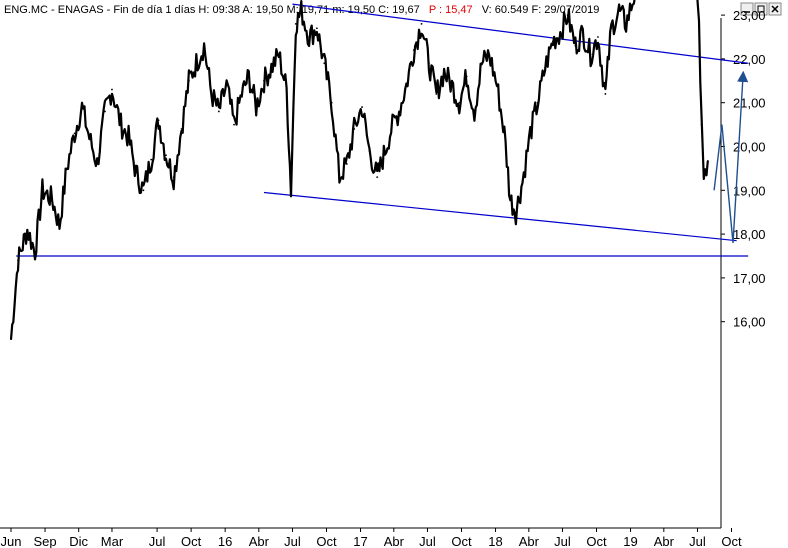 The width and height of the screenshot is (788, 548). Describe the element at coordinates (44, 541) in the screenshot. I see `x-tick-label: Sep` at that location.